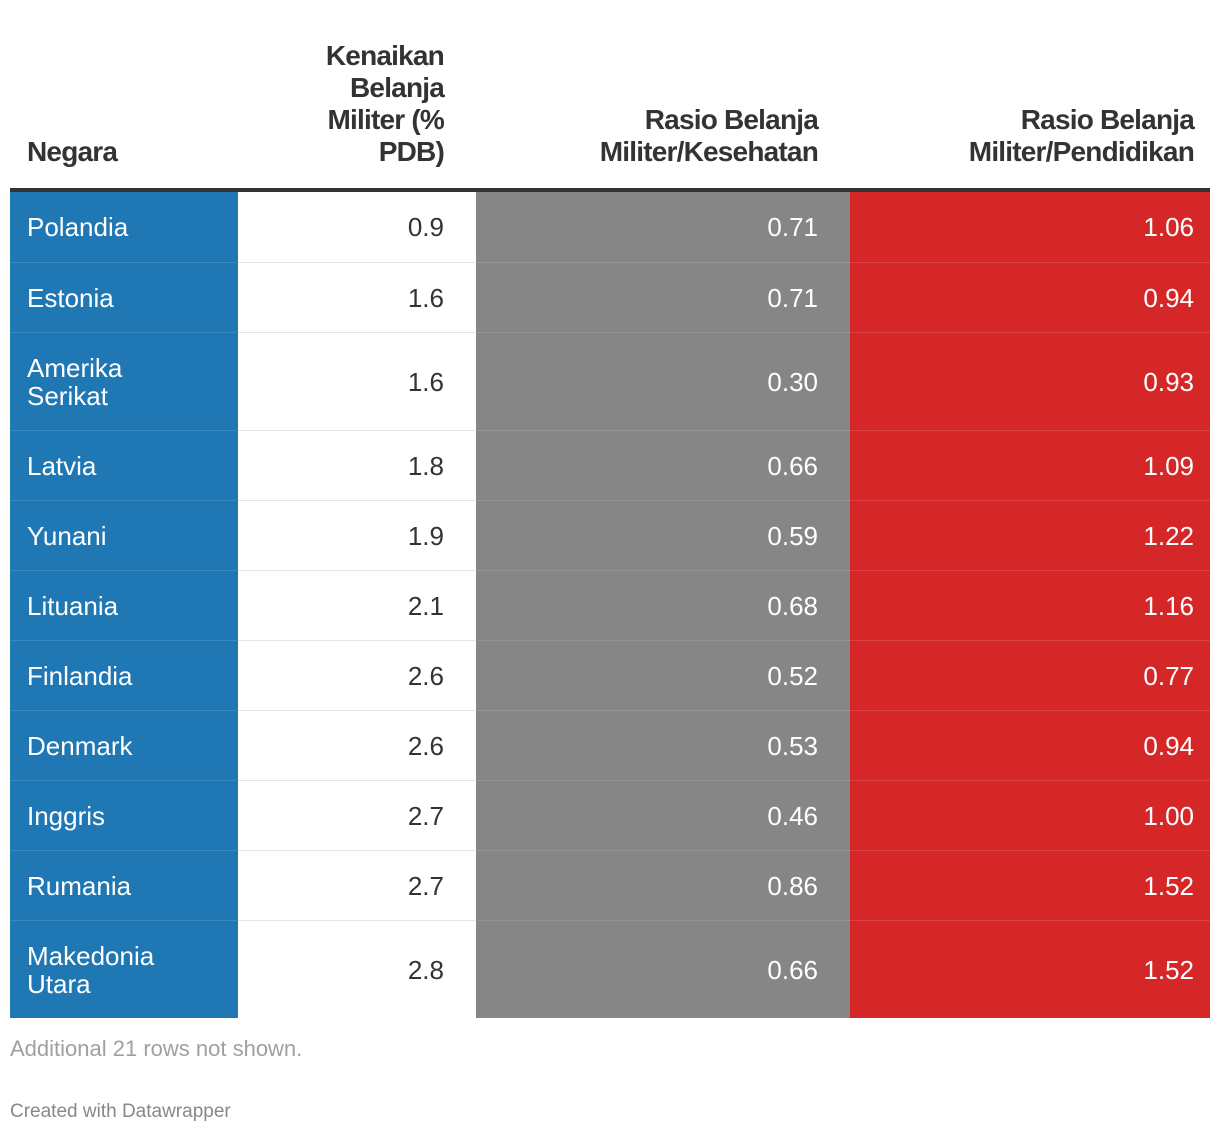 The image size is (1220, 1136). Describe the element at coordinates (1030, 227) in the screenshot. I see `education-ratio-cell: 1.06` at that location.